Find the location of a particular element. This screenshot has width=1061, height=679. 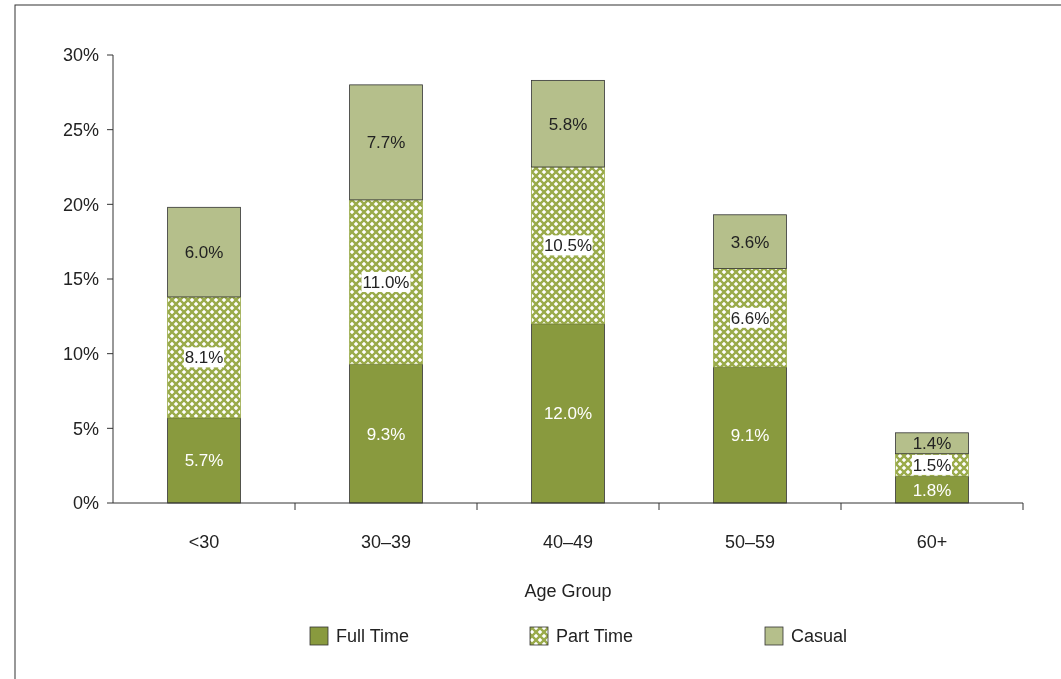

data-label: 5.7% is located at coordinates (204, 461).